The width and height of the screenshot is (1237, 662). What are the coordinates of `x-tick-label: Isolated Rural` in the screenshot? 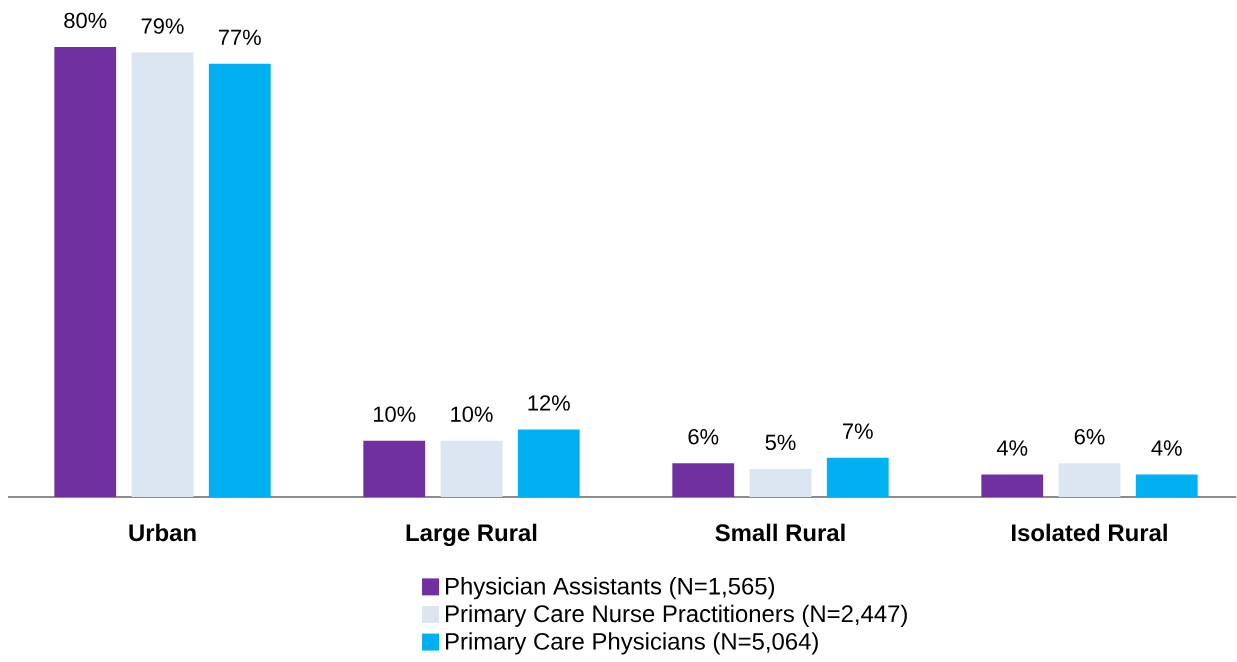 It's located at (1089, 532).